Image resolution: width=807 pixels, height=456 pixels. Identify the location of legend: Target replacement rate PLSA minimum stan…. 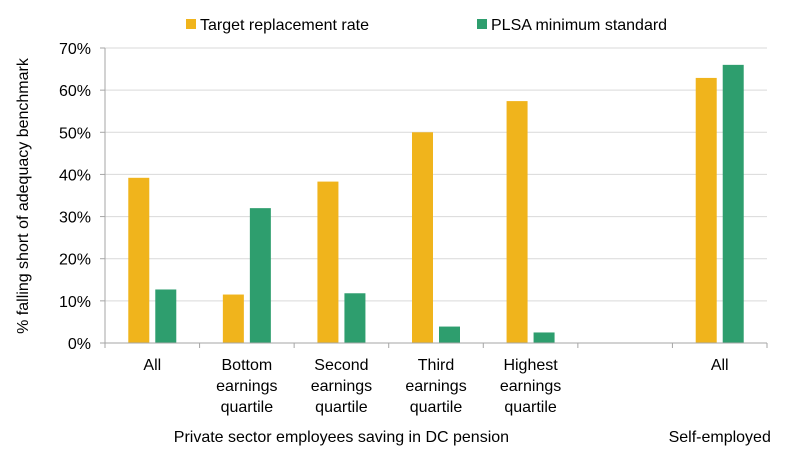
(426, 25).